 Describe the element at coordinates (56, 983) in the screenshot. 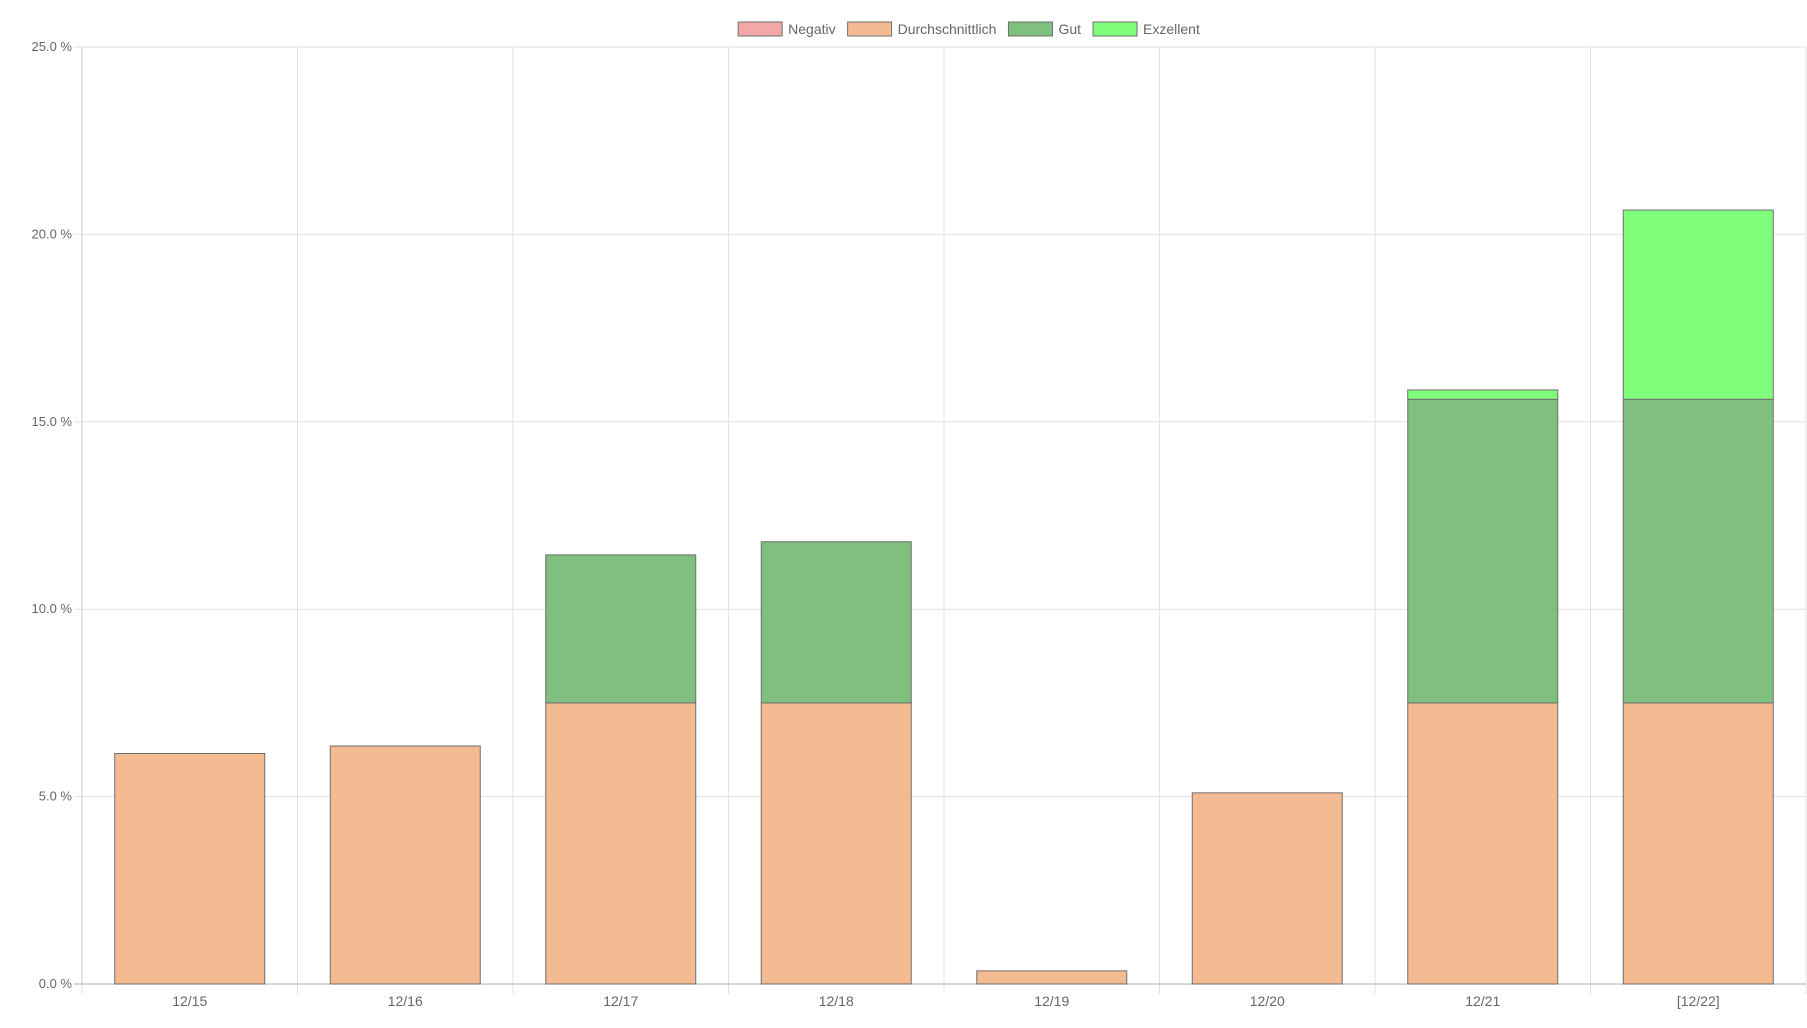

I see `y-tick-label: 0.0 %` at that location.